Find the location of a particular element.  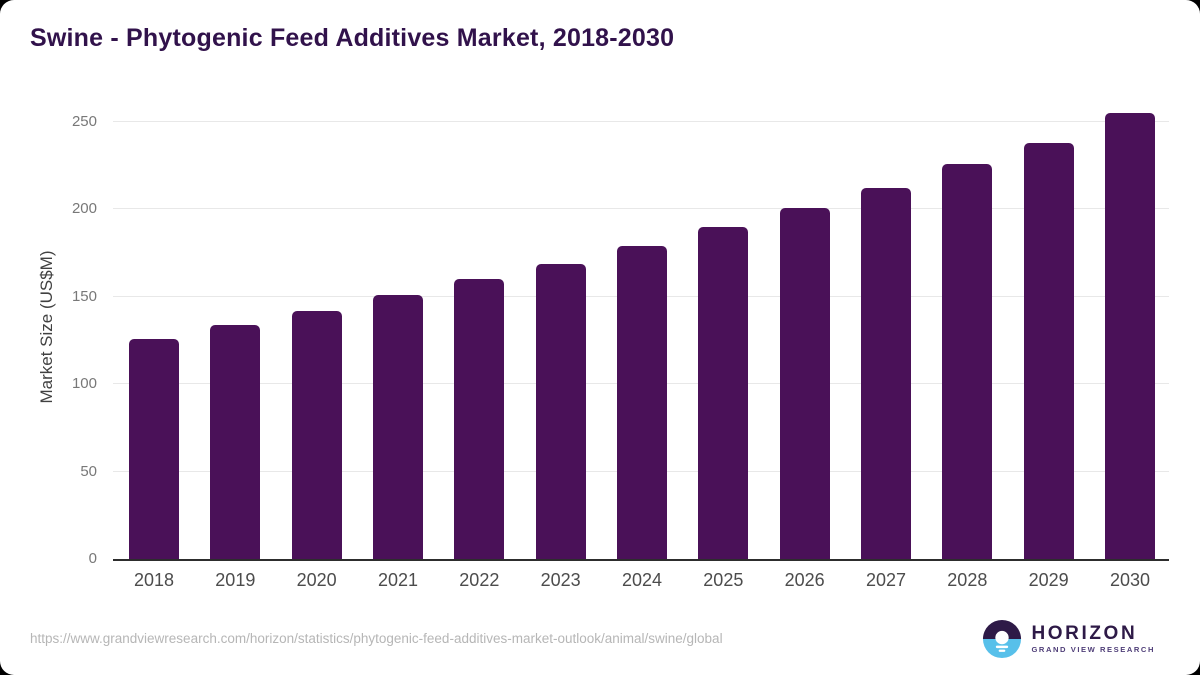

y-tick-label-200: 200 is located at coordinates (84, 209).